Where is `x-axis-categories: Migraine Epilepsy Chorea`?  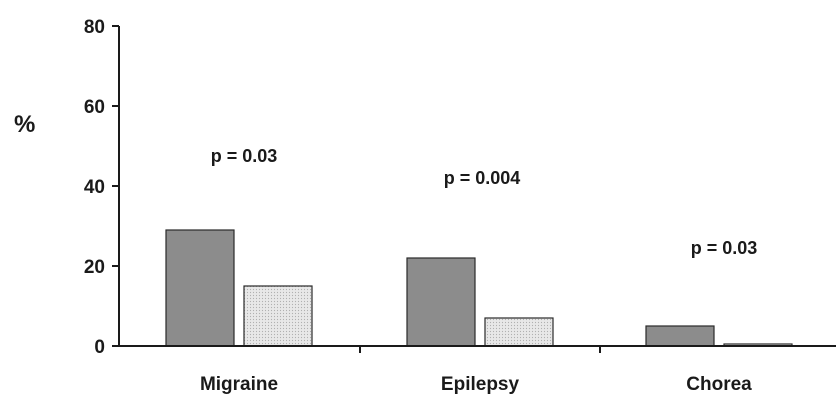
x-axis-categories: Migraine Epilepsy Chorea is located at coordinates (476, 370).